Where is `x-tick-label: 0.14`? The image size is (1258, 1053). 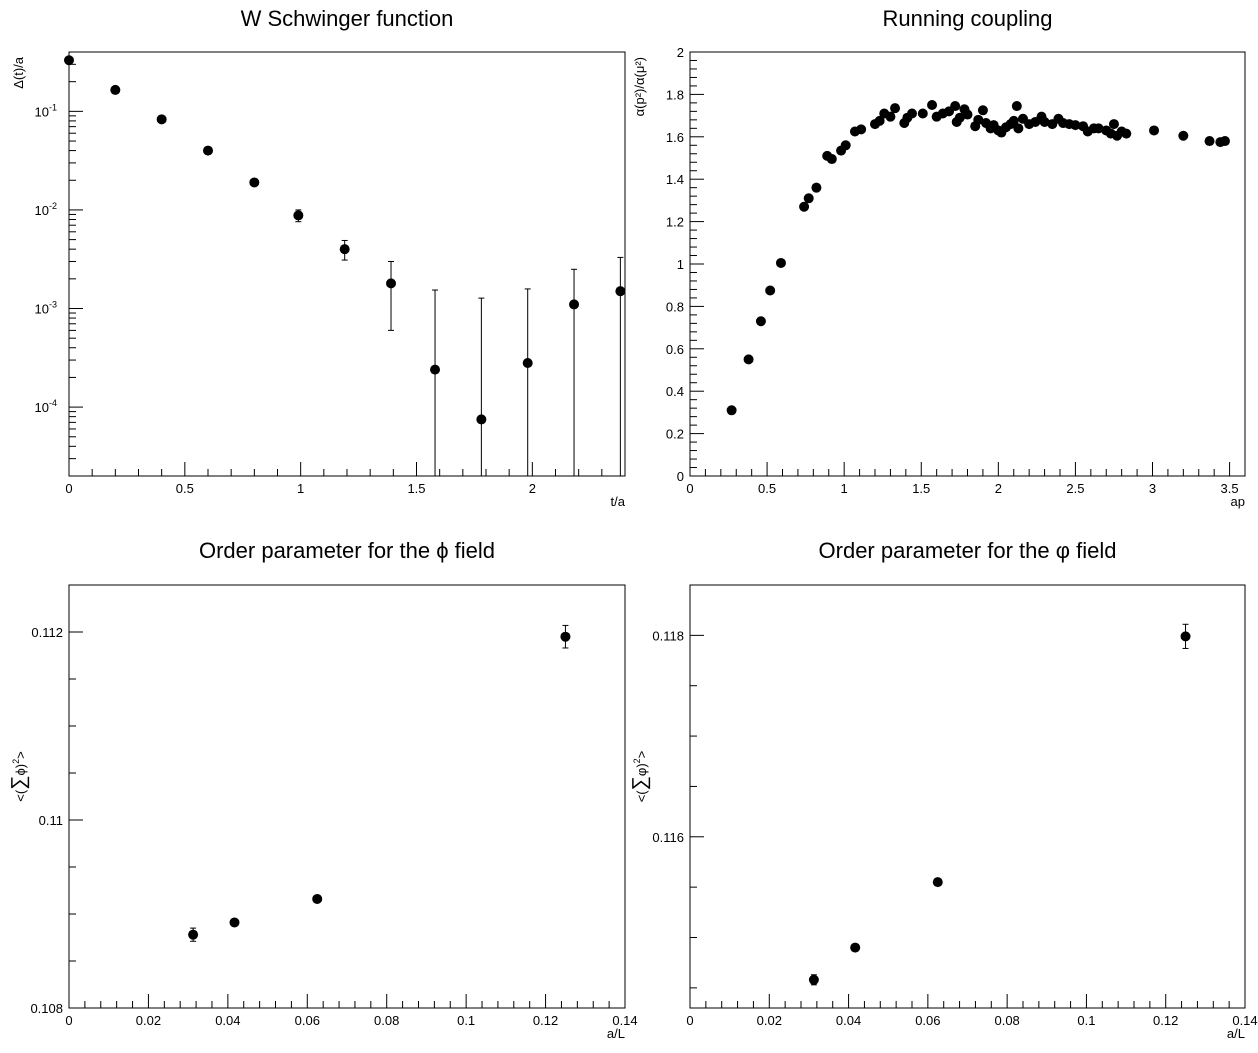 x-tick-label: 0.14 is located at coordinates (624, 1020).